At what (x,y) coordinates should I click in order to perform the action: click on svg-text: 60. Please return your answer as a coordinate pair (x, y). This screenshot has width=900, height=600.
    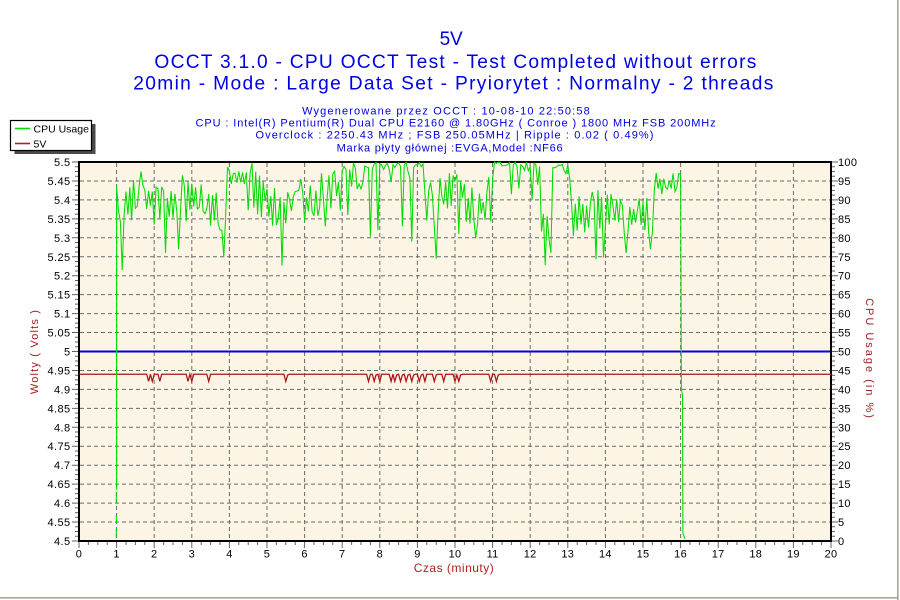
    Looking at the image, I should click on (844, 315).